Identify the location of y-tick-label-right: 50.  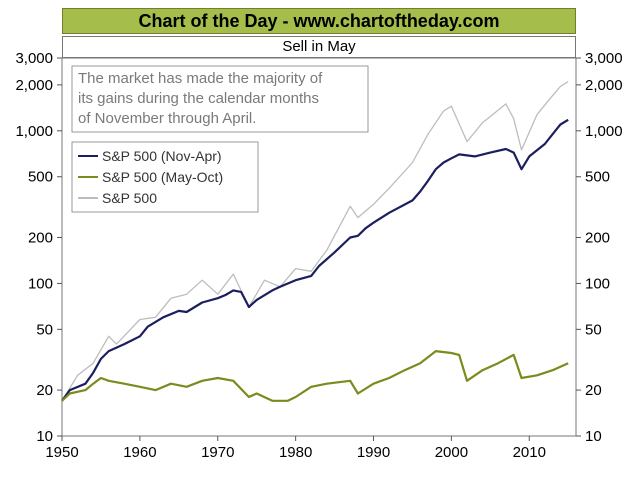
(593, 329).